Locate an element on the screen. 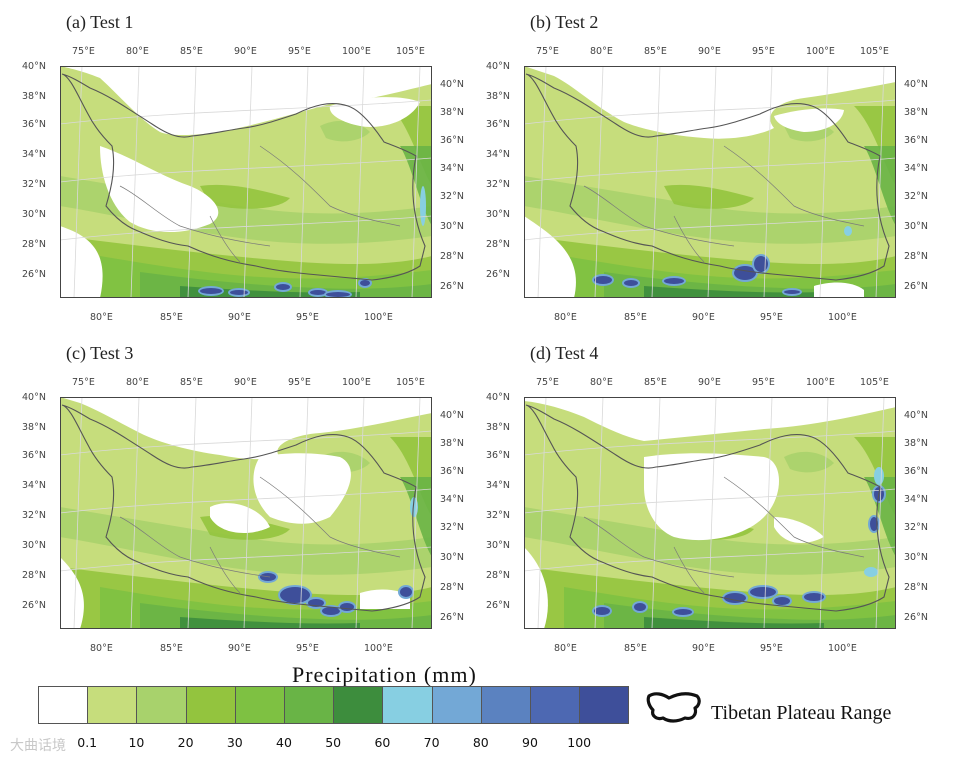  map-panel-d is located at coordinates (710, 513).